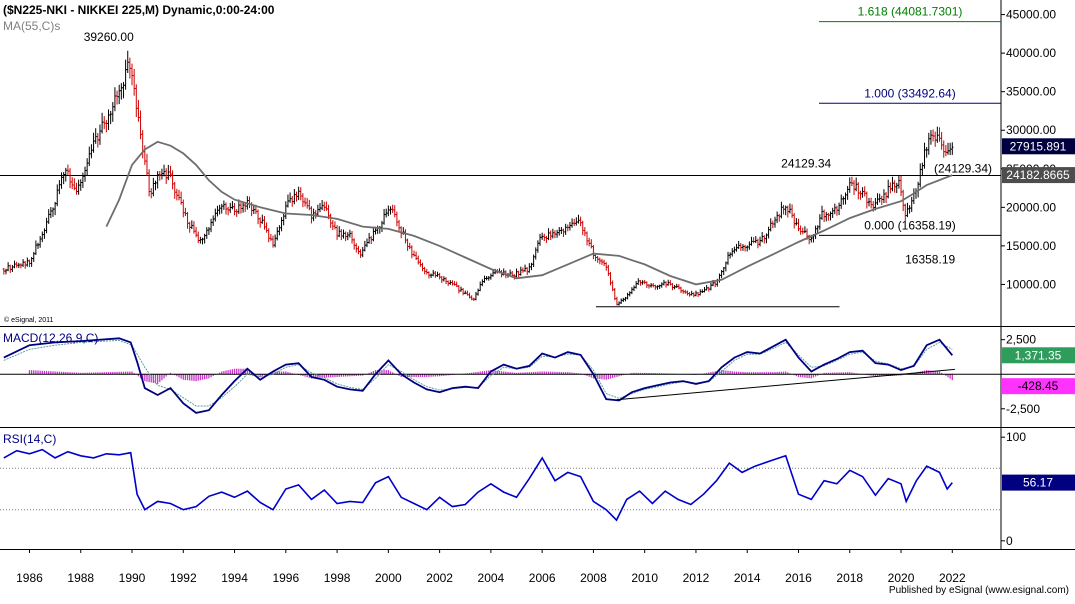 Image resolution: width=1075 pixels, height=604 pixels. I want to click on year-tick-label: 2002, so click(439, 578).